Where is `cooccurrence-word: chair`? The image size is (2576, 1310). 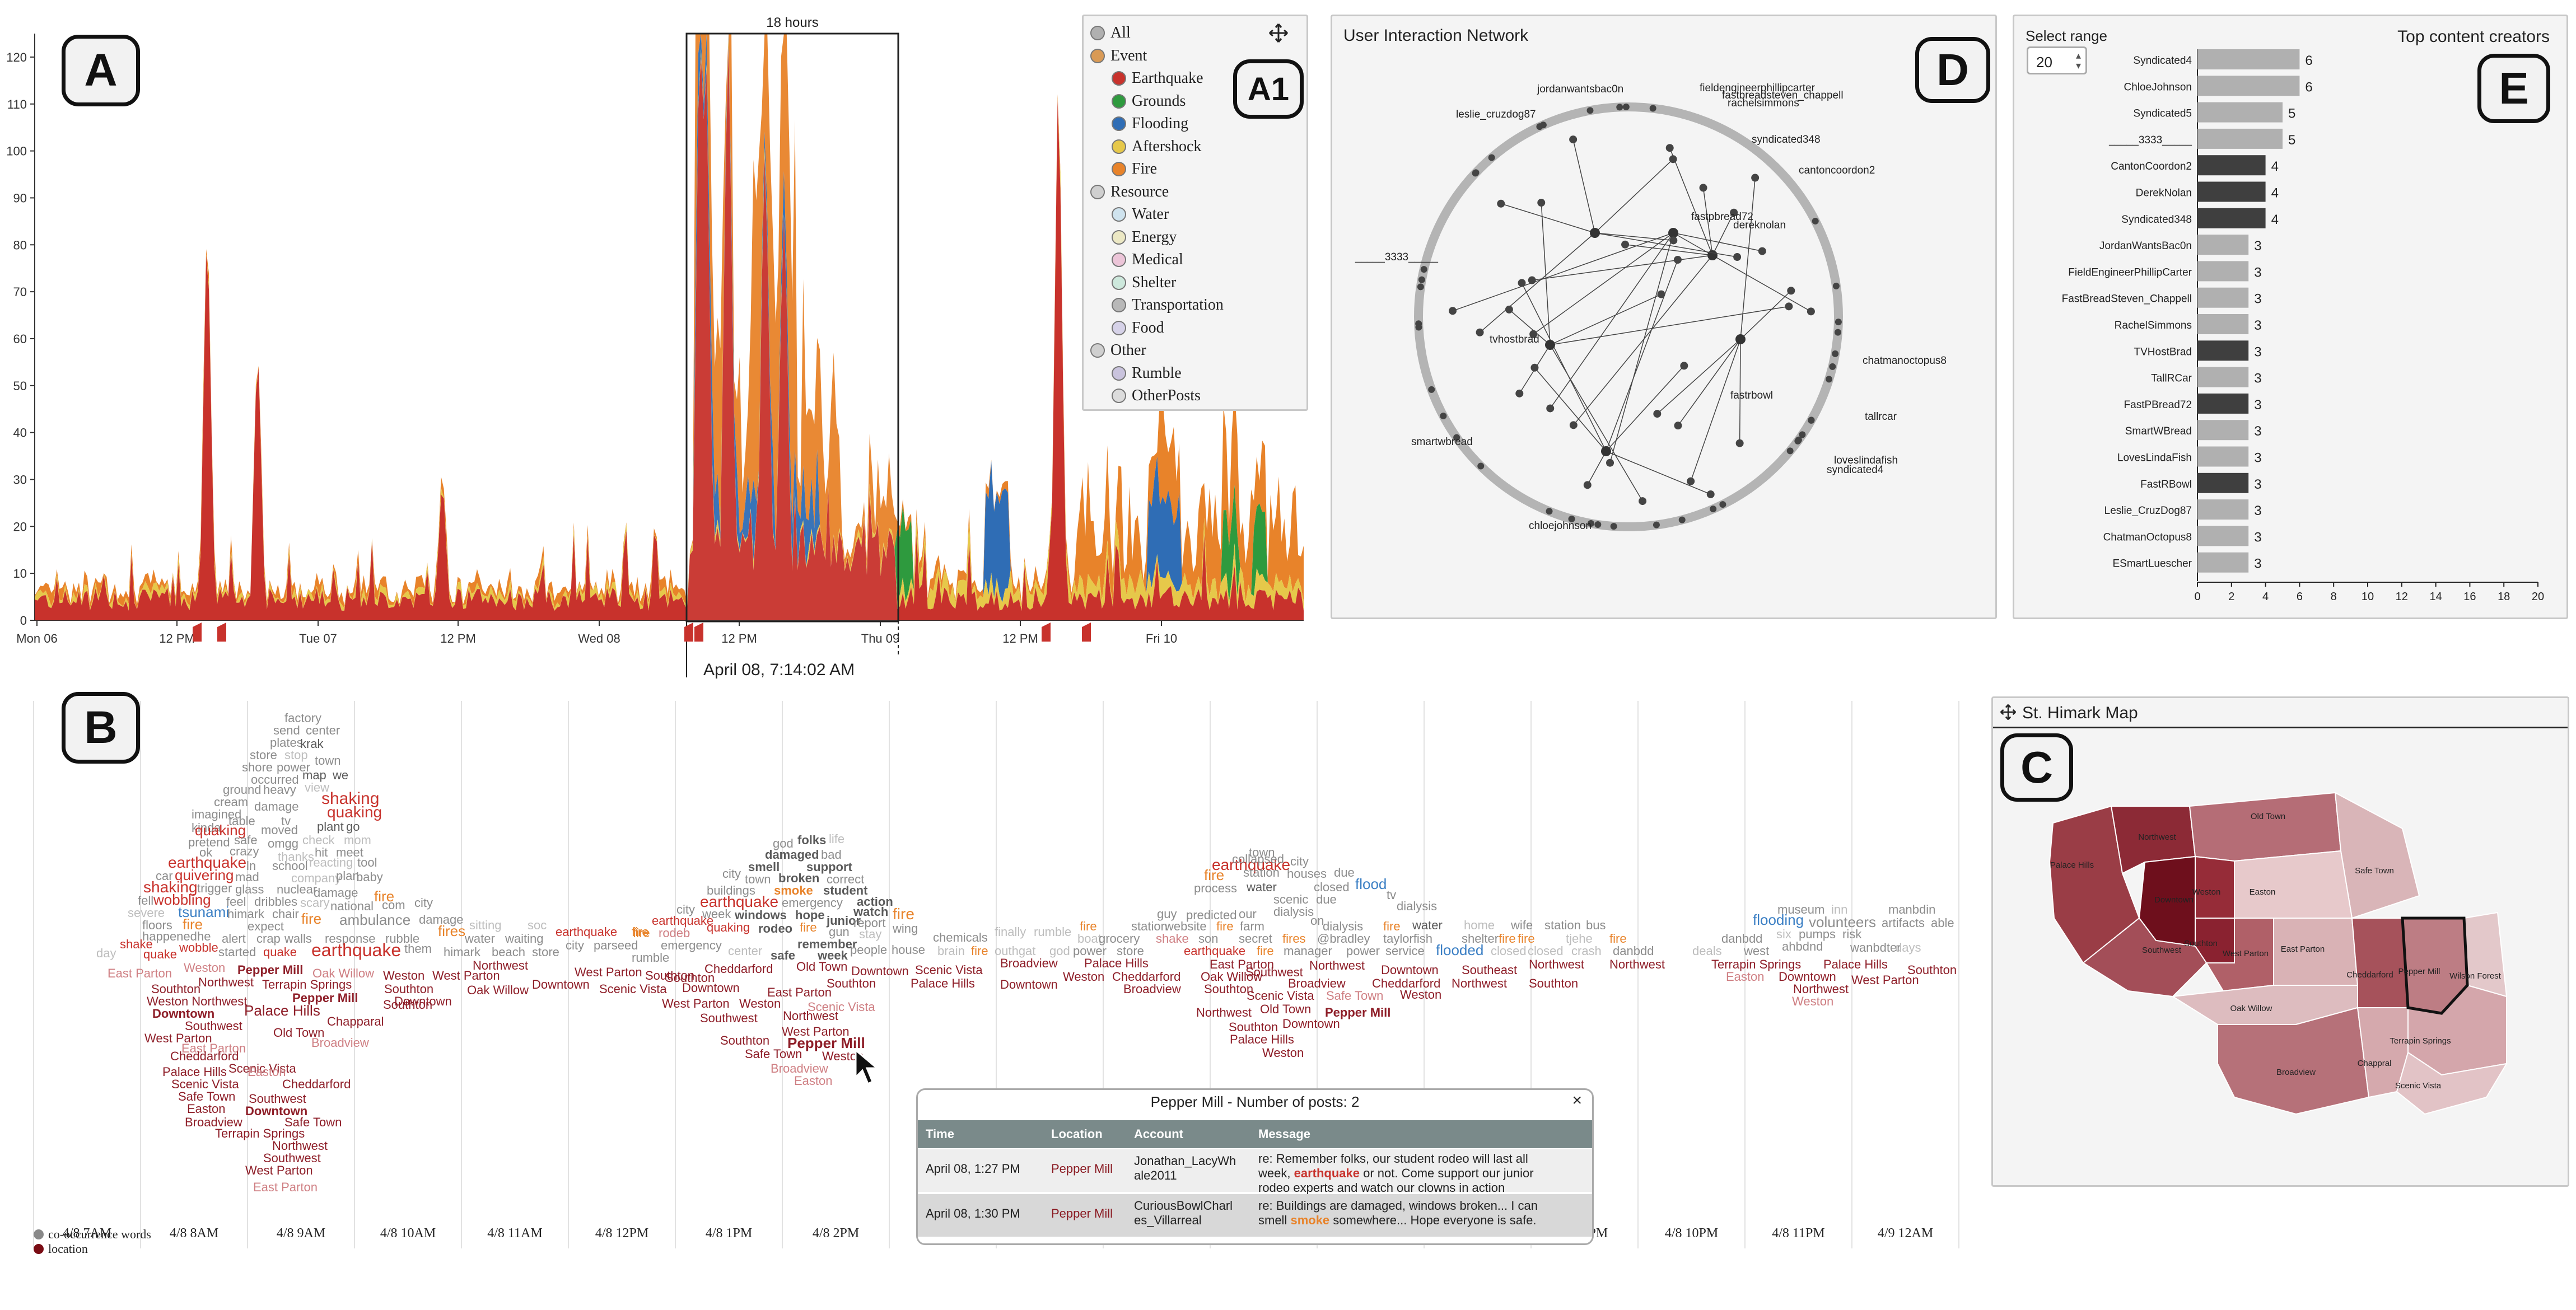
cooccurrence-word: chair is located at coordinates (286, 914).